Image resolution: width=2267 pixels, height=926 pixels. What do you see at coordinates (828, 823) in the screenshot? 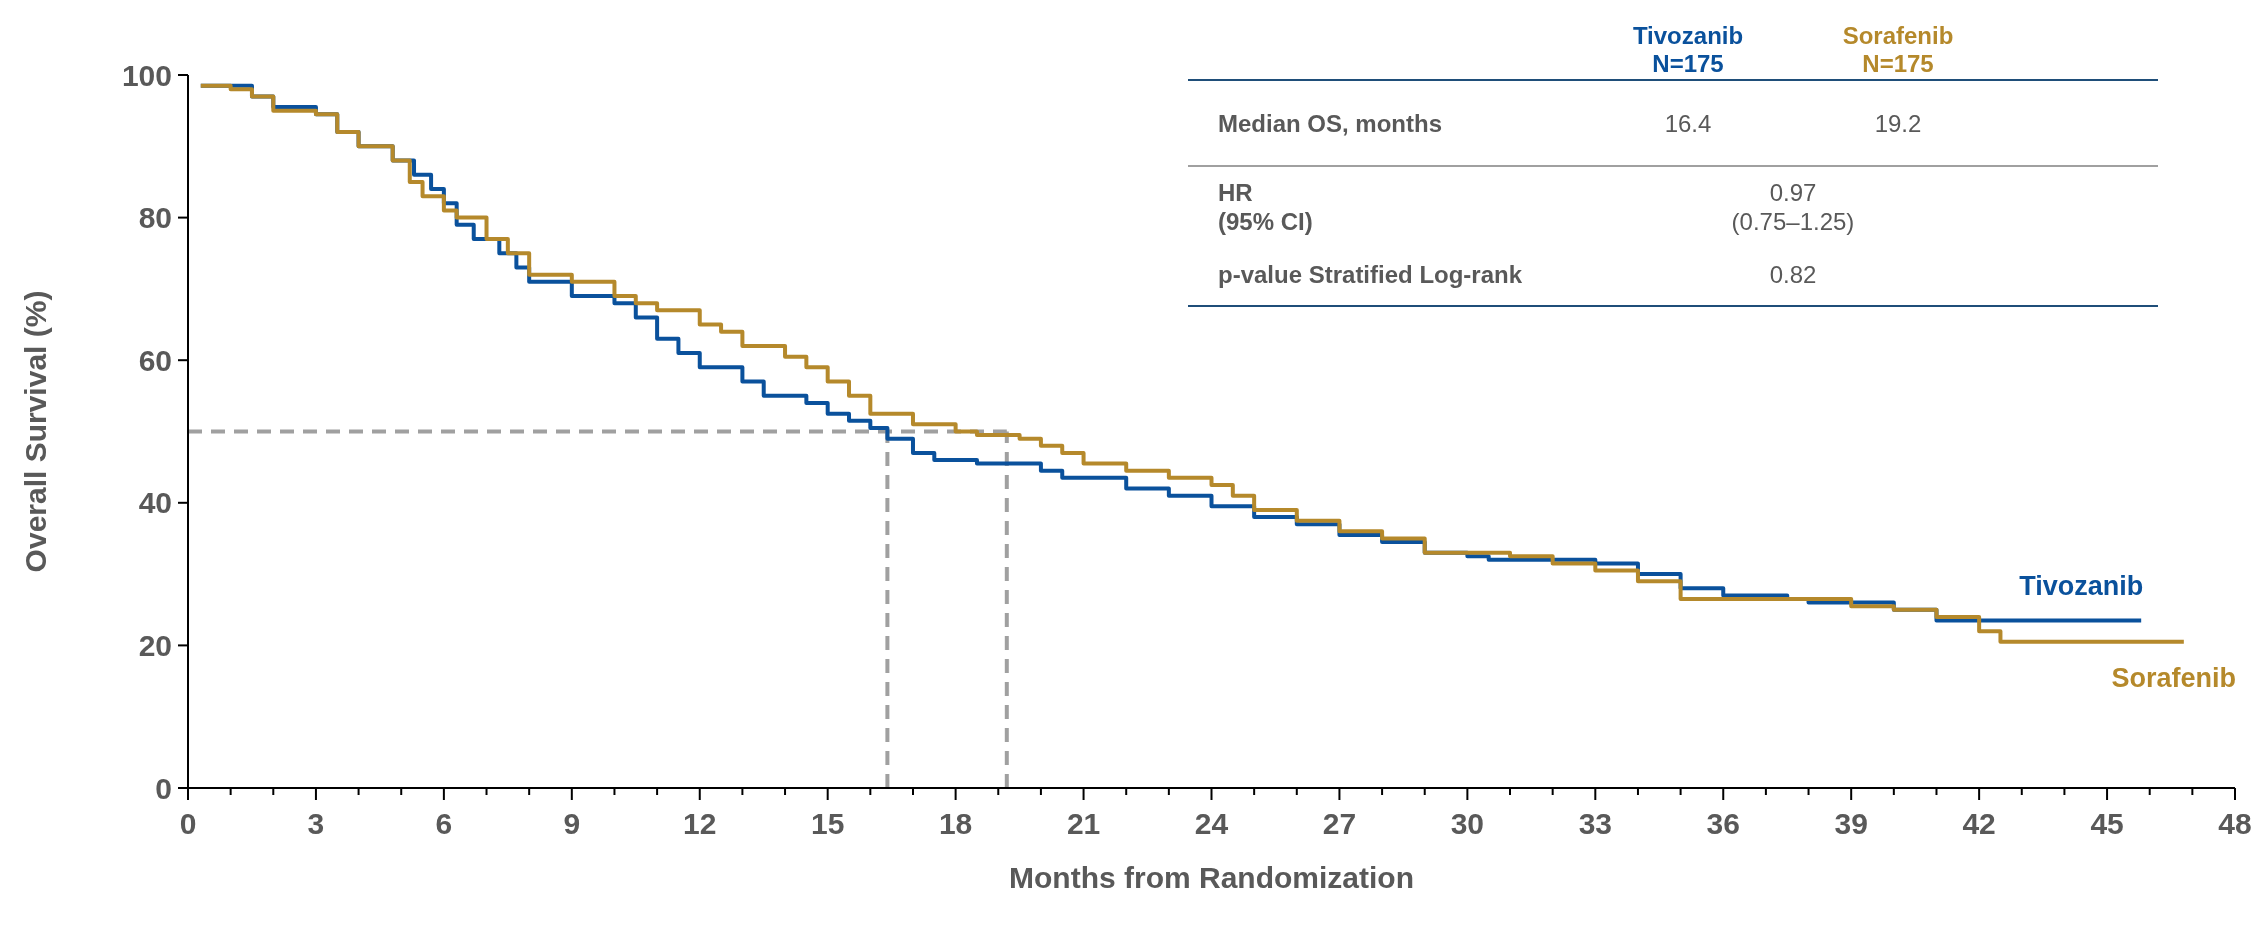
I see `x-tick-label: 15` at bounding box center [828, 823].